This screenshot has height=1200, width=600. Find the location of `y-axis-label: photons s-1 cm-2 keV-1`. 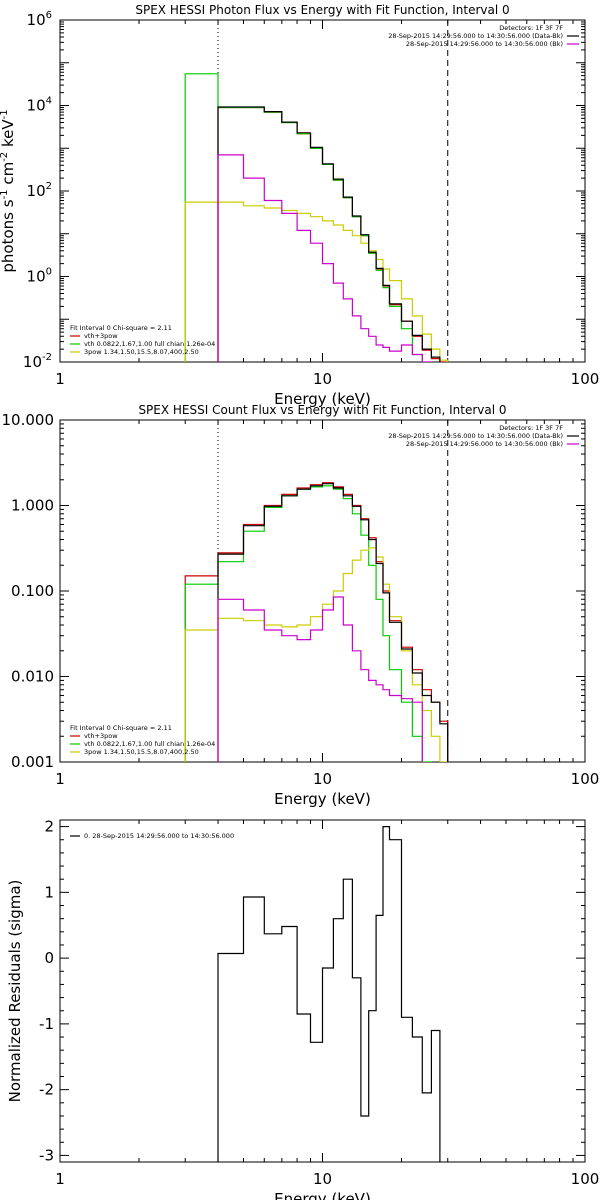

y-axis-label: photons s-1 cm-2 keV-1 is located at coordinates (8, 190).